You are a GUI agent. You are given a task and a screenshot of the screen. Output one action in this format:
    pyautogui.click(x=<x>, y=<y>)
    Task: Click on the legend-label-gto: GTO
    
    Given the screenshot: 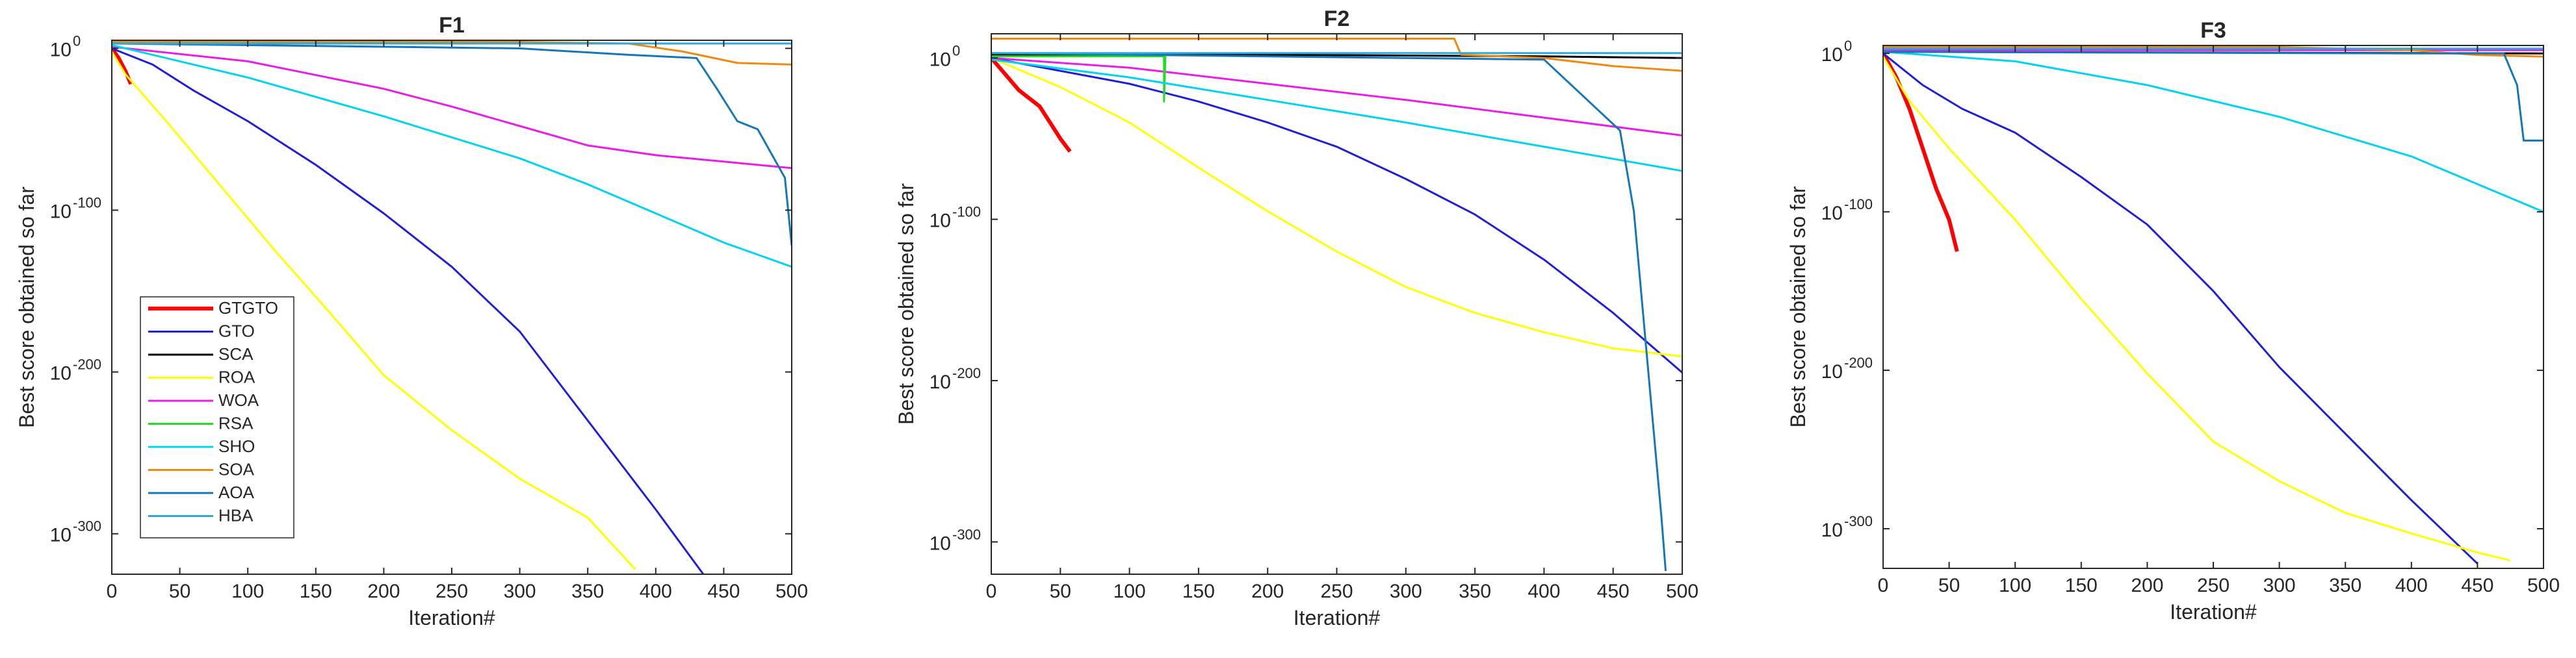 What is the action you would take?
    pyautogui.click(x=236, y=331)
    